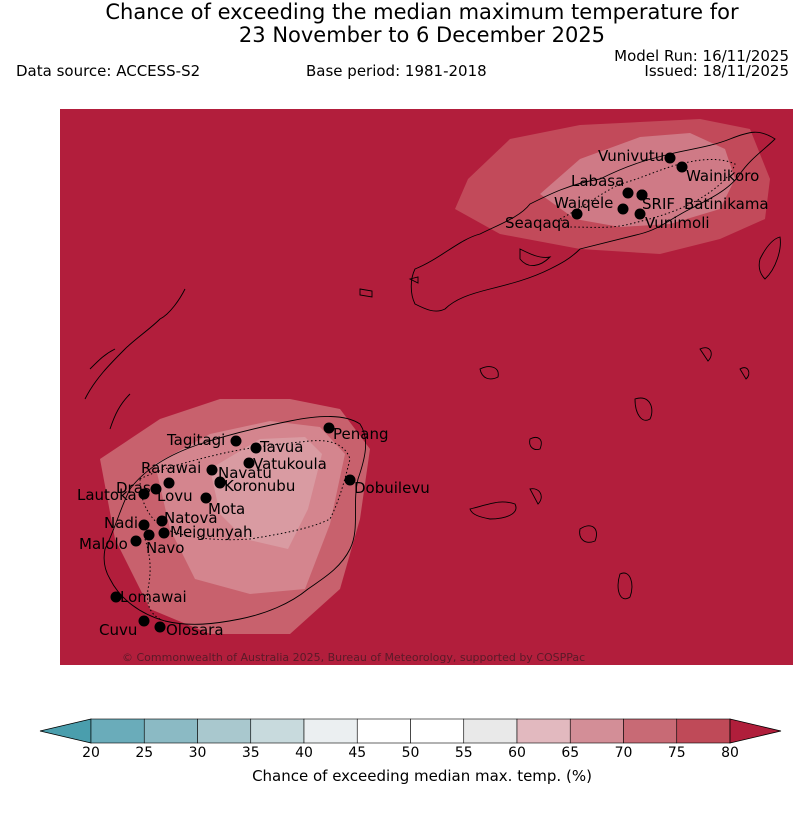 The width and height of the screenshot is (804, 816). What do you see at coordinates (677, 223) in the screenshot?
I see `station-label-vunimoli: Vunimoli` at bounding box center [677, 223].